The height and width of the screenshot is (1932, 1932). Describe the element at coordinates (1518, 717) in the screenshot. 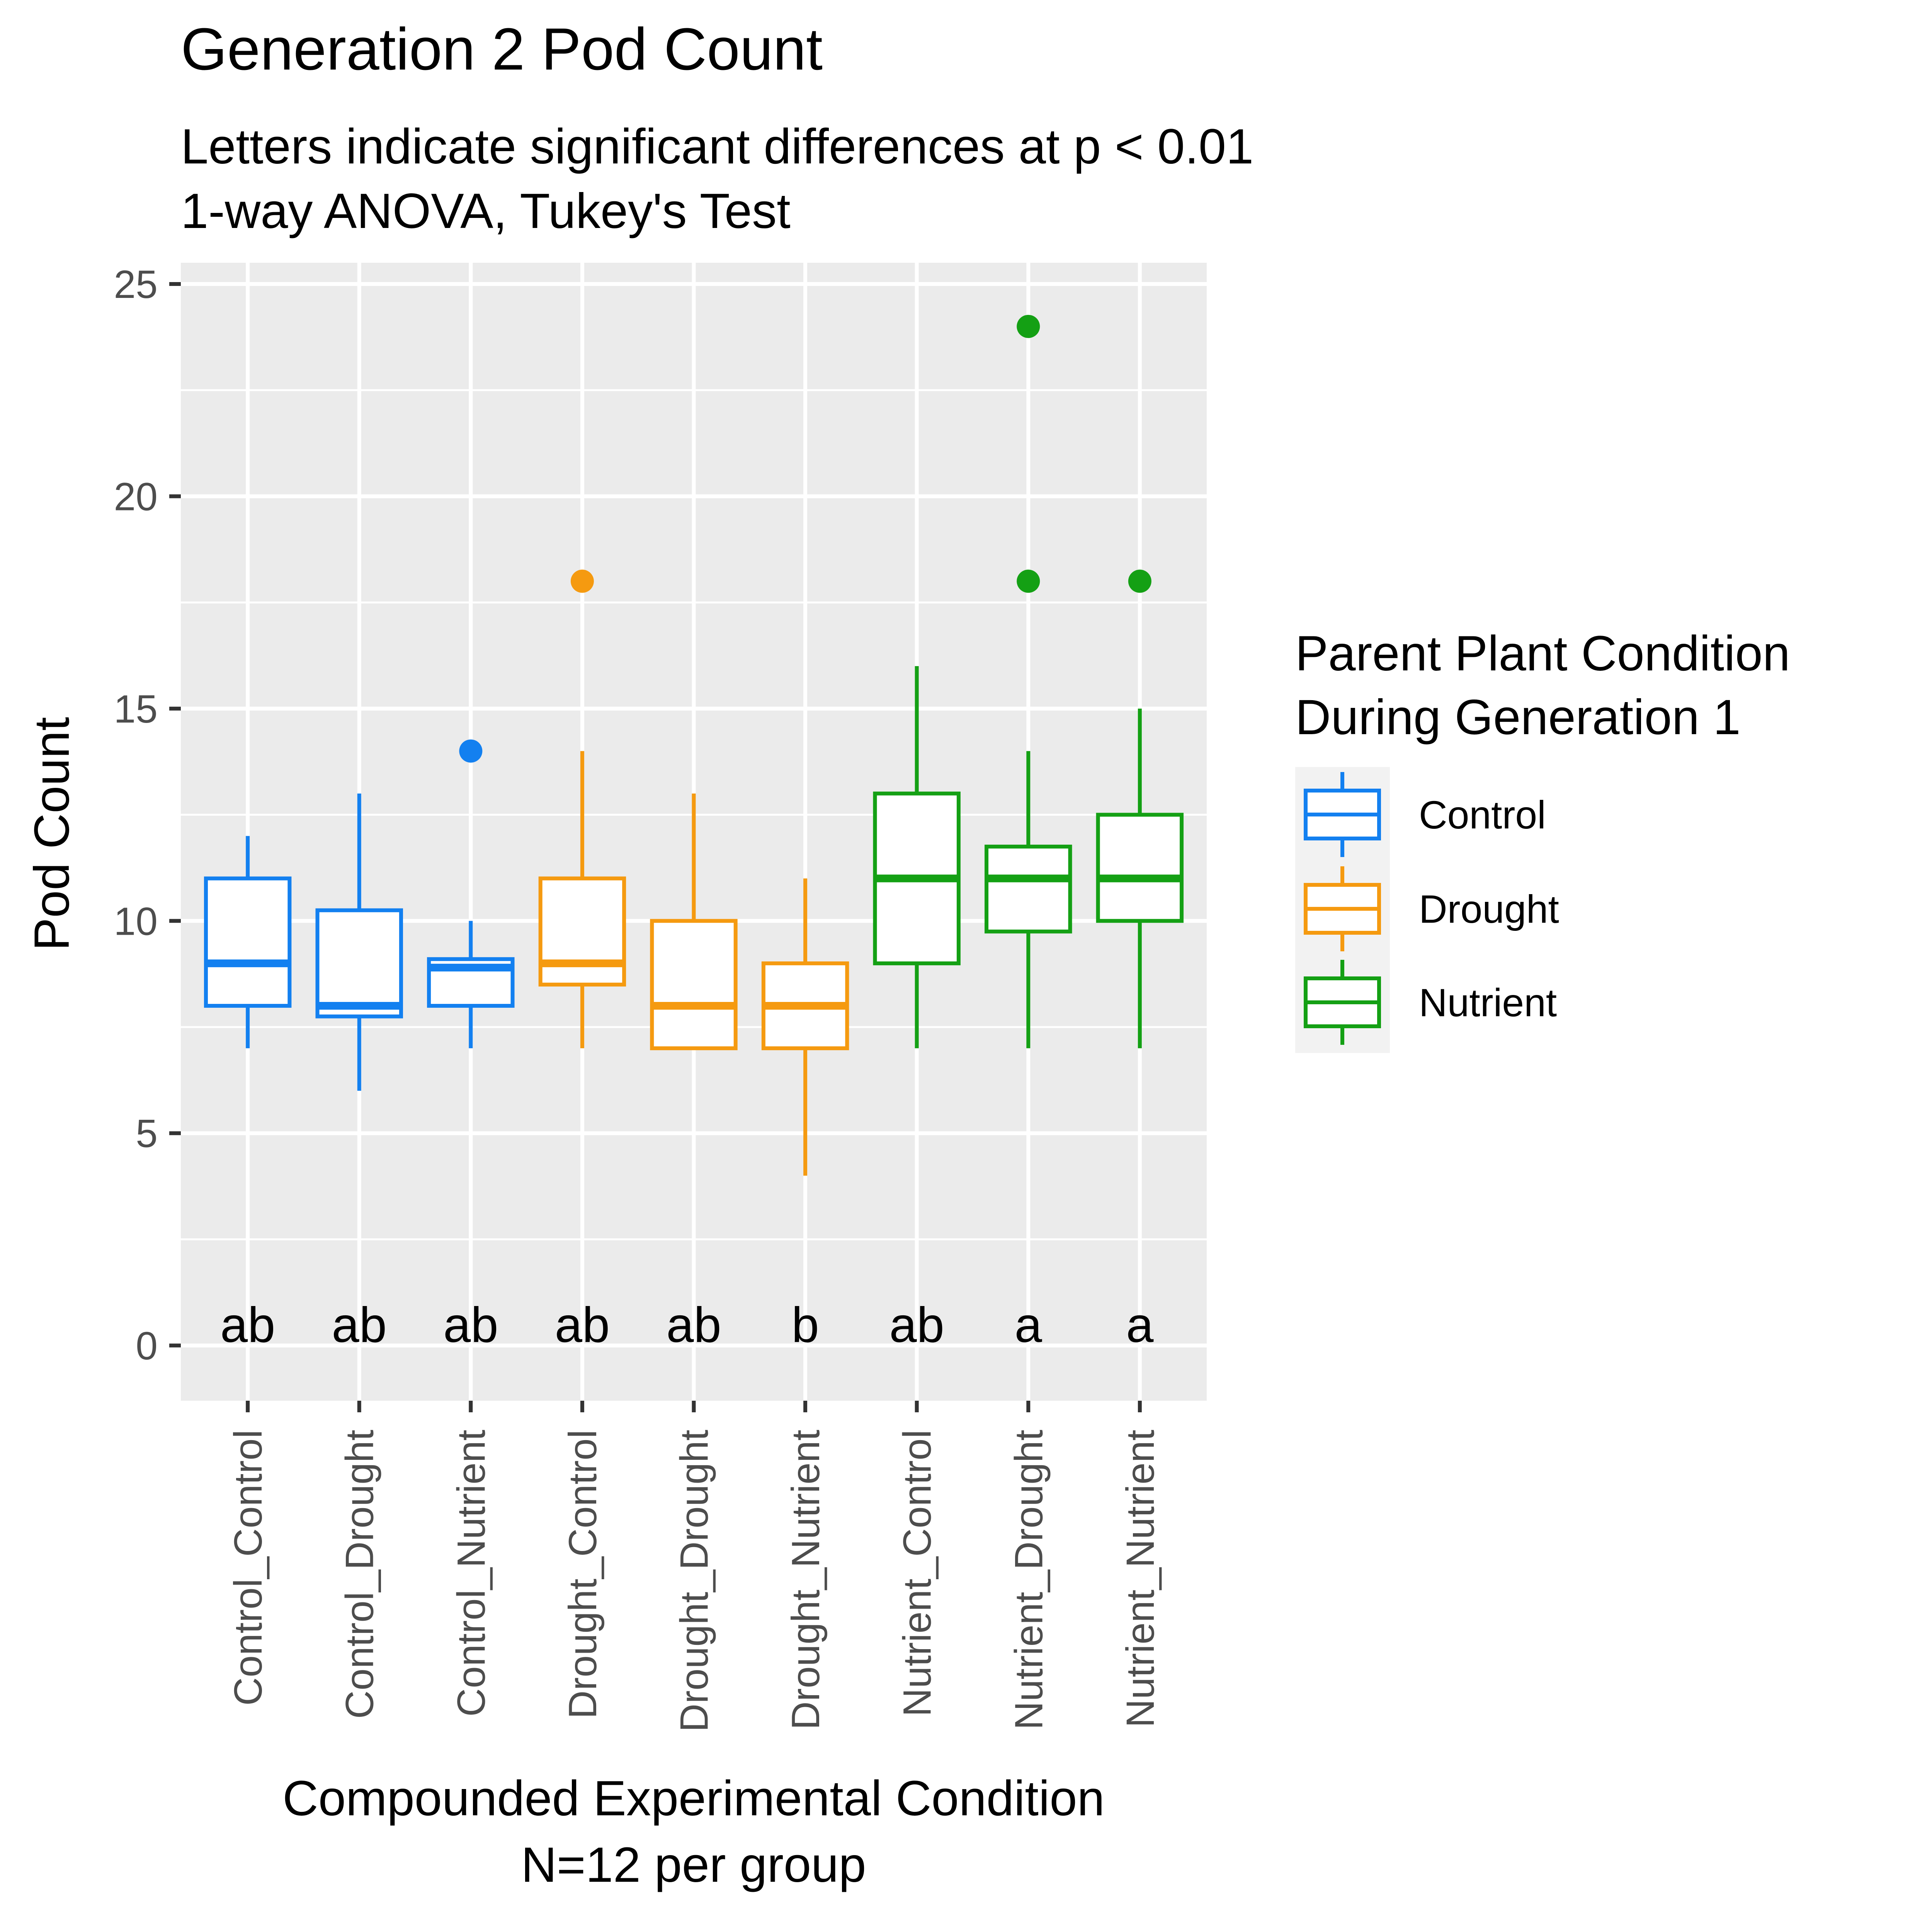

I see `legend-title-line-2: During Generation 1` at that location.